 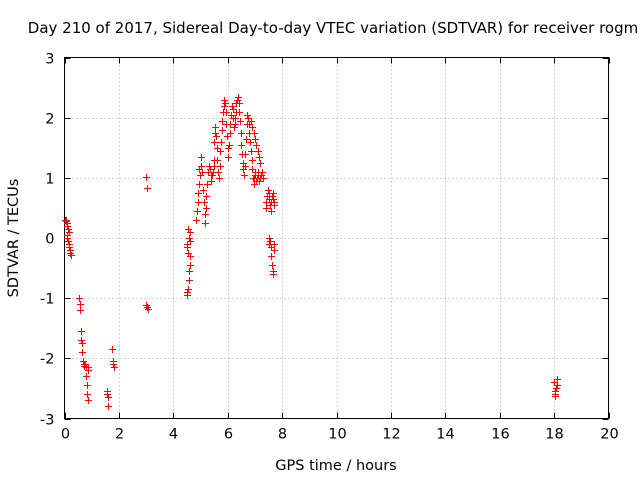 What do you see at coordinates (391, 435) in the screenshot?
I see `x-tick-label: 12` at bounding box center [391, 435].